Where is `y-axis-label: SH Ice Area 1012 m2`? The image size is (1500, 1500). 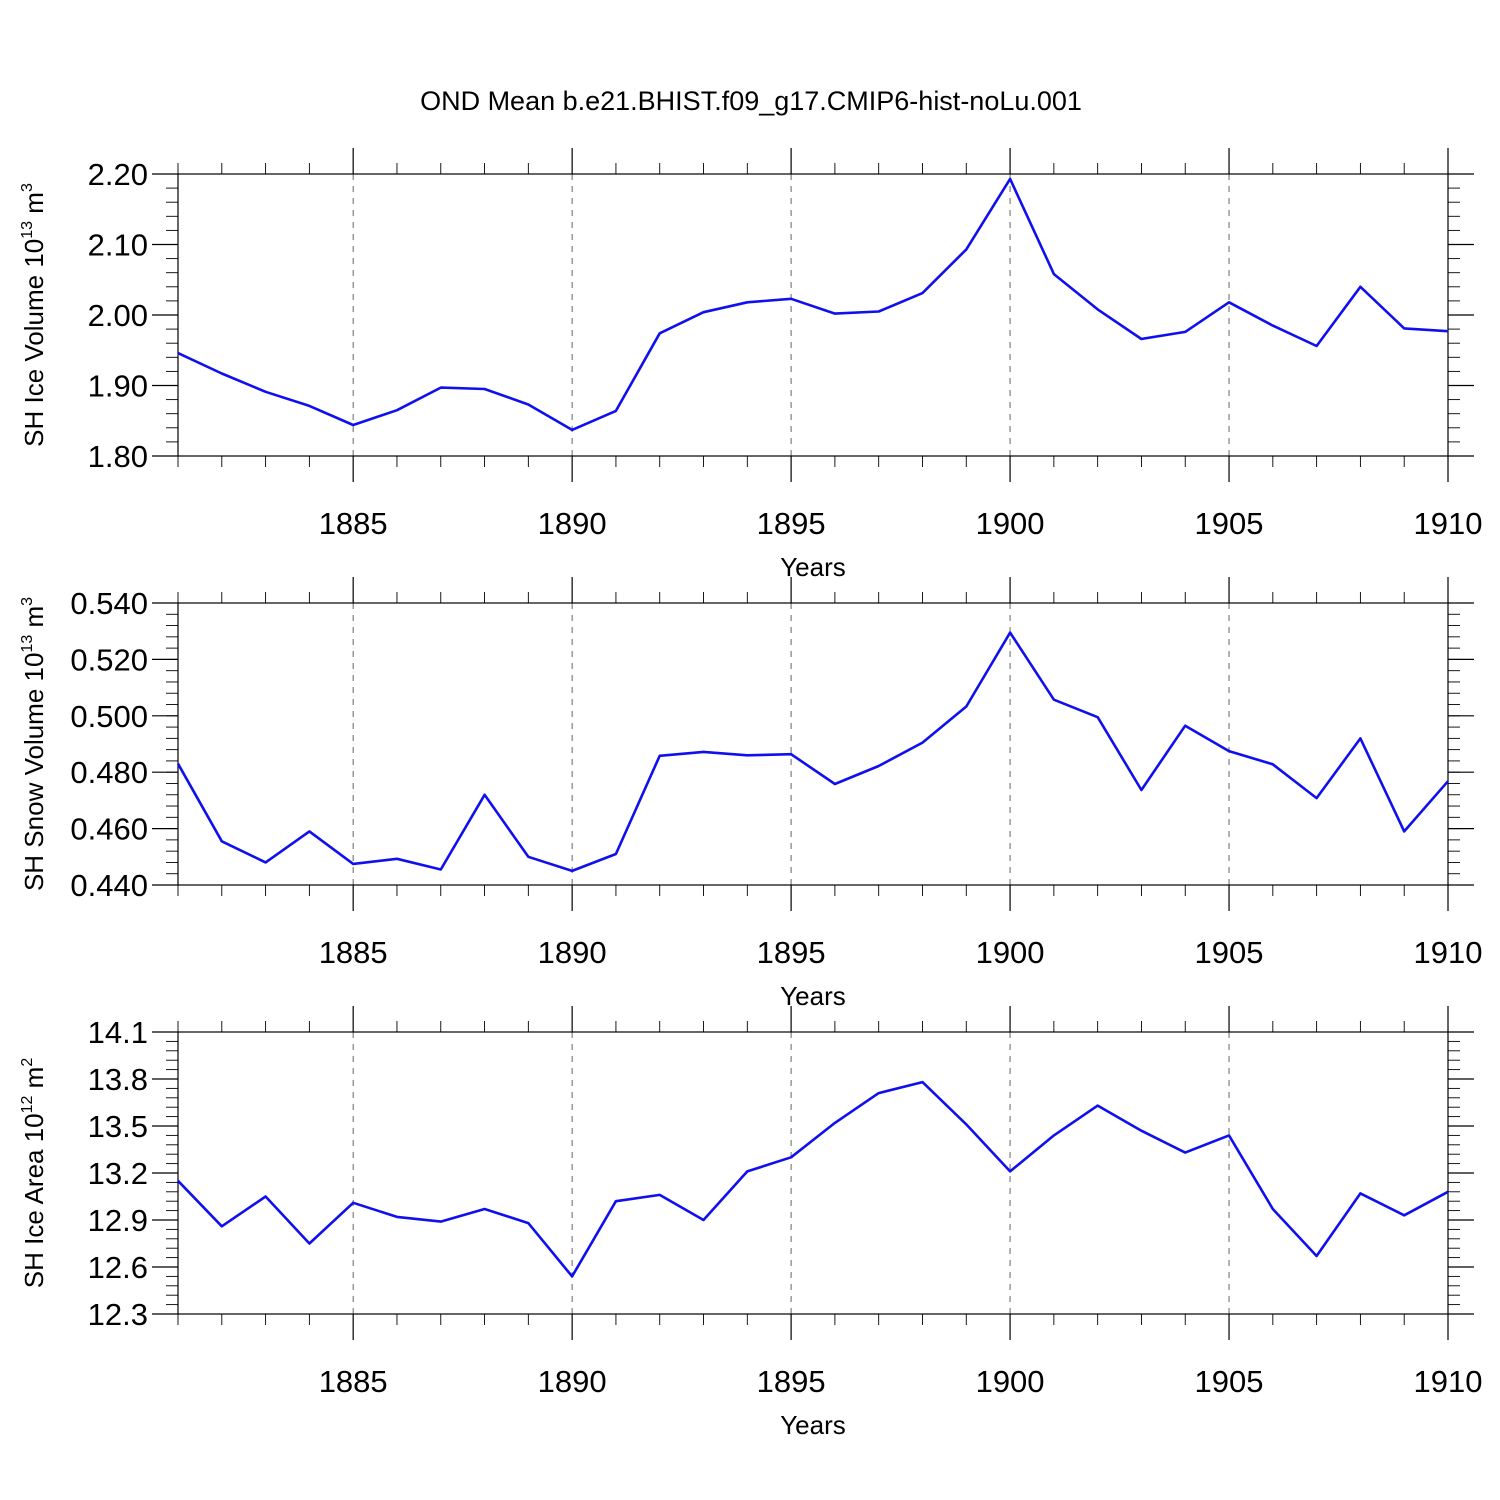
y-axis-label: SH Ice Area 1012 m2 is located at coordinates (34, 1173).